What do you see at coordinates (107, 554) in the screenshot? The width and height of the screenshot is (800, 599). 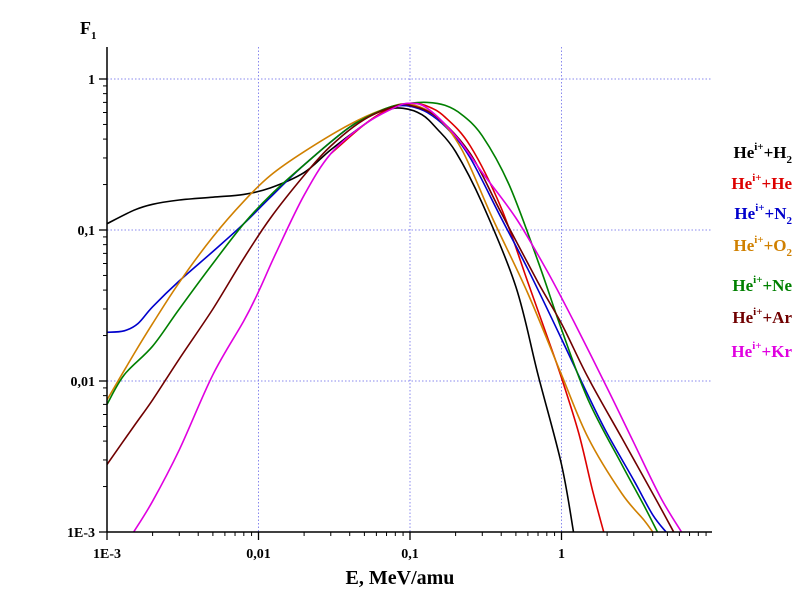 I see `x-tick-label: 1E-3` at bounding box center [107, 554].